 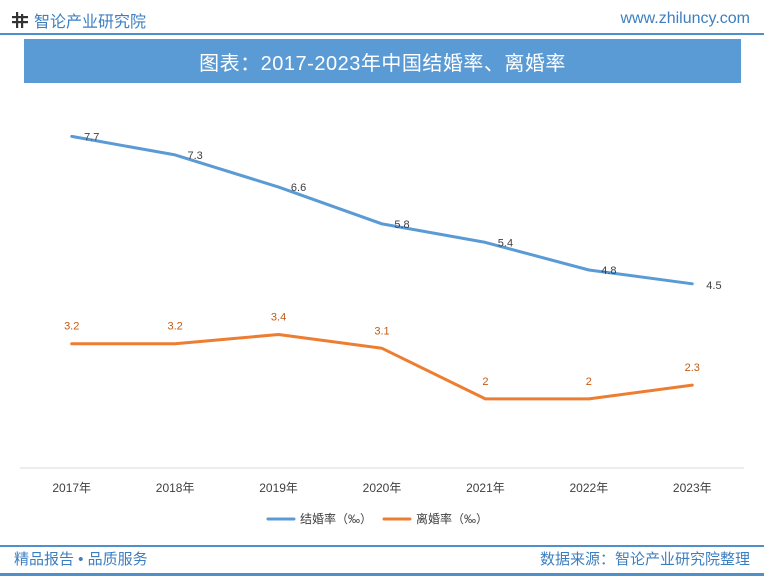 I want to click on x-tick-label: 2020年, so click(x=382, y=488).